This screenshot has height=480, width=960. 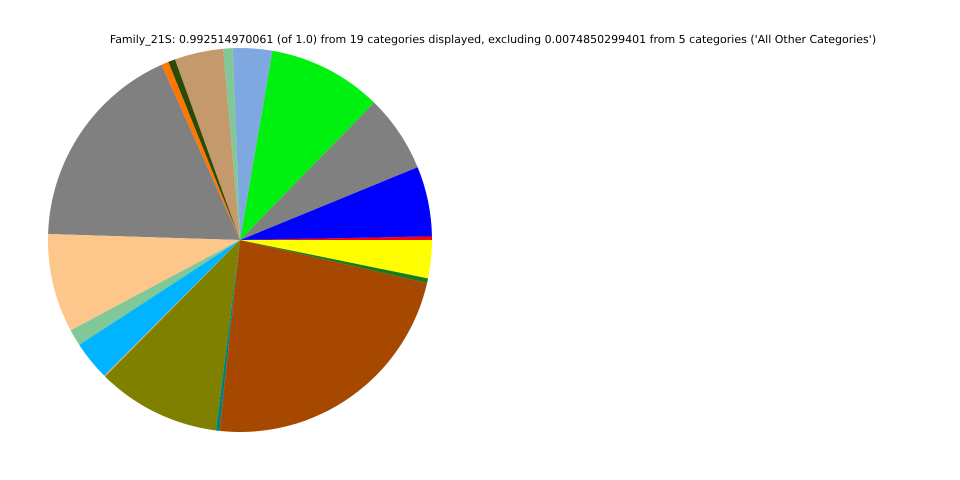 I want to click on text: Family_21S: 0.992514970061 (of 1.0) from 19 categories displayed, excluding 0.0074850299401 from 5 categories ('All Other Categories'), so click(x=493, y=39).